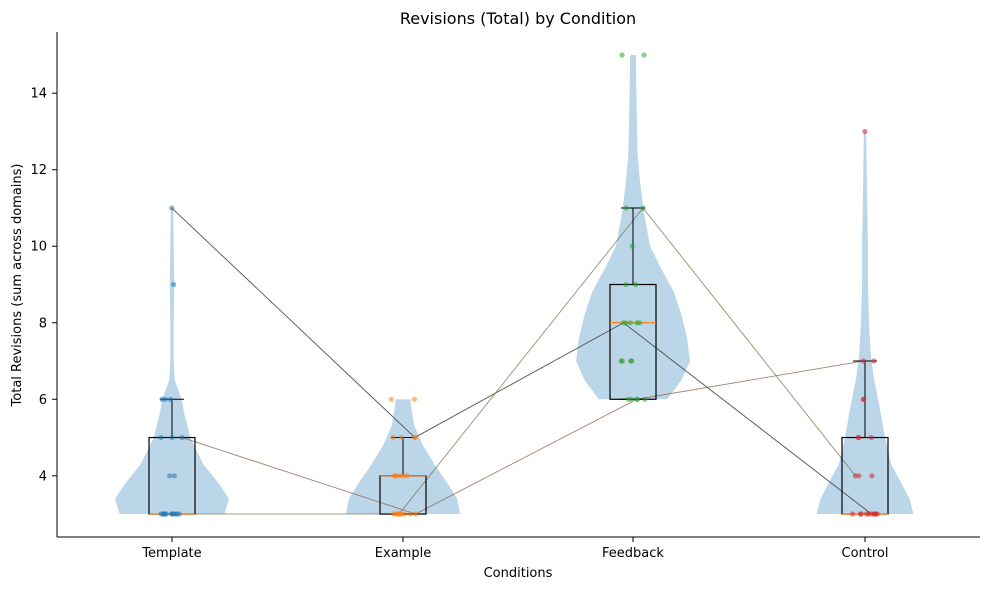 Image resolution: width=989 pixels, height=590 pixels. I want to click on y-axis-label: Total Revisions (sum across domains), so click(17, 286).